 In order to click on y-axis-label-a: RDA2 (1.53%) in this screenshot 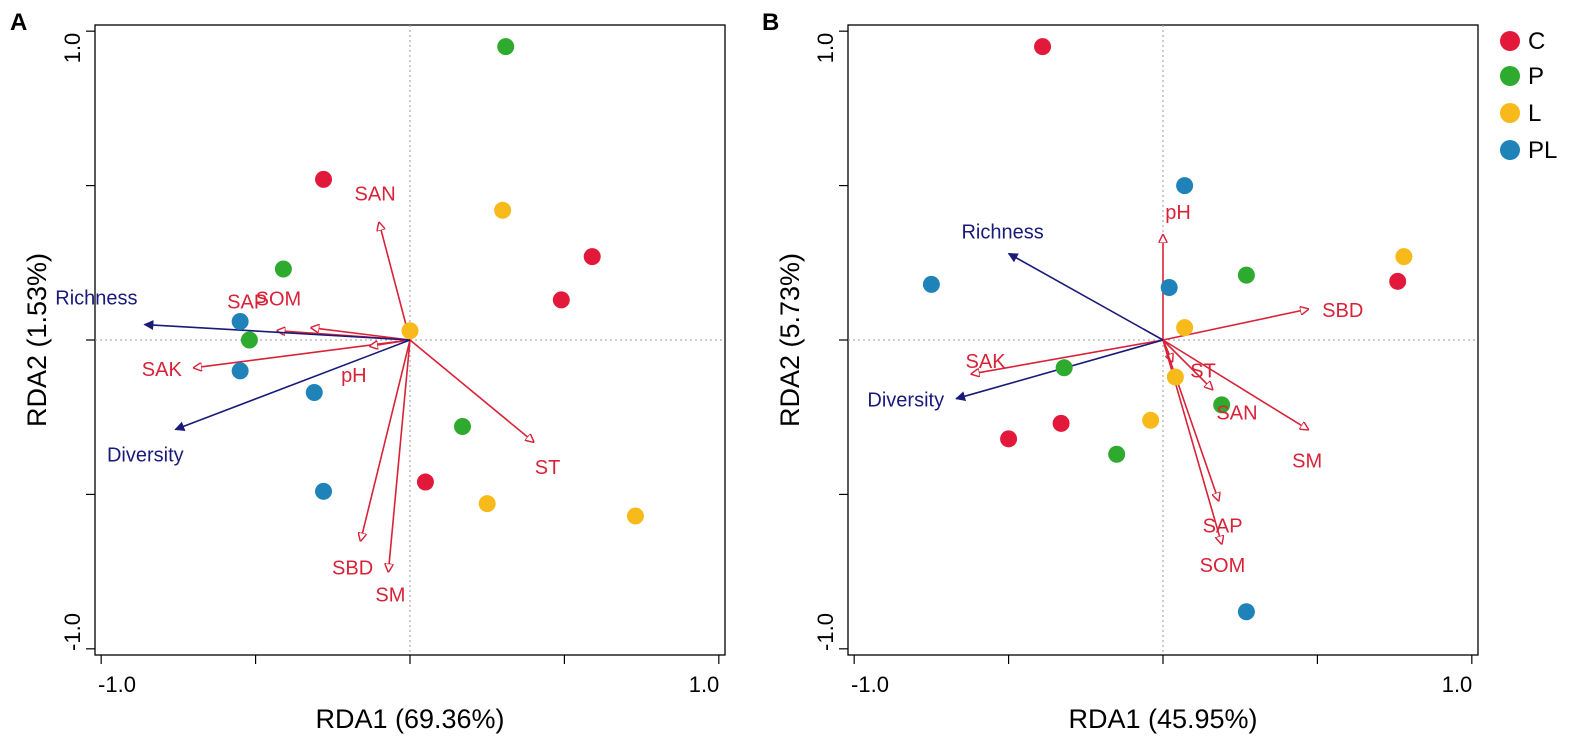, I will do `click(37, 340)`.